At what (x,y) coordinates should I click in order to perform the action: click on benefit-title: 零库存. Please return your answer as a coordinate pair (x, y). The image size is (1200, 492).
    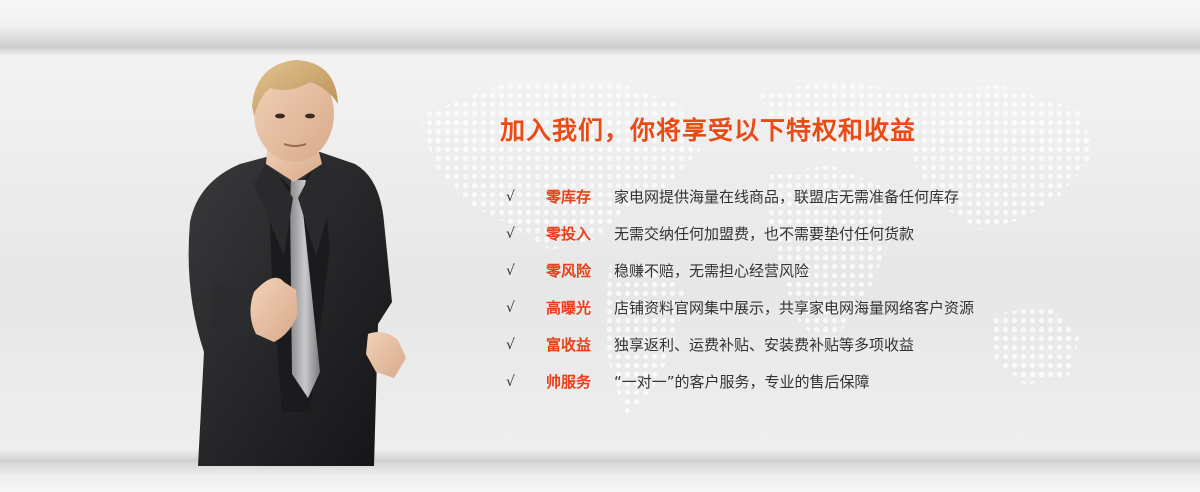
    Looking at the image, I should click on (569, 197).